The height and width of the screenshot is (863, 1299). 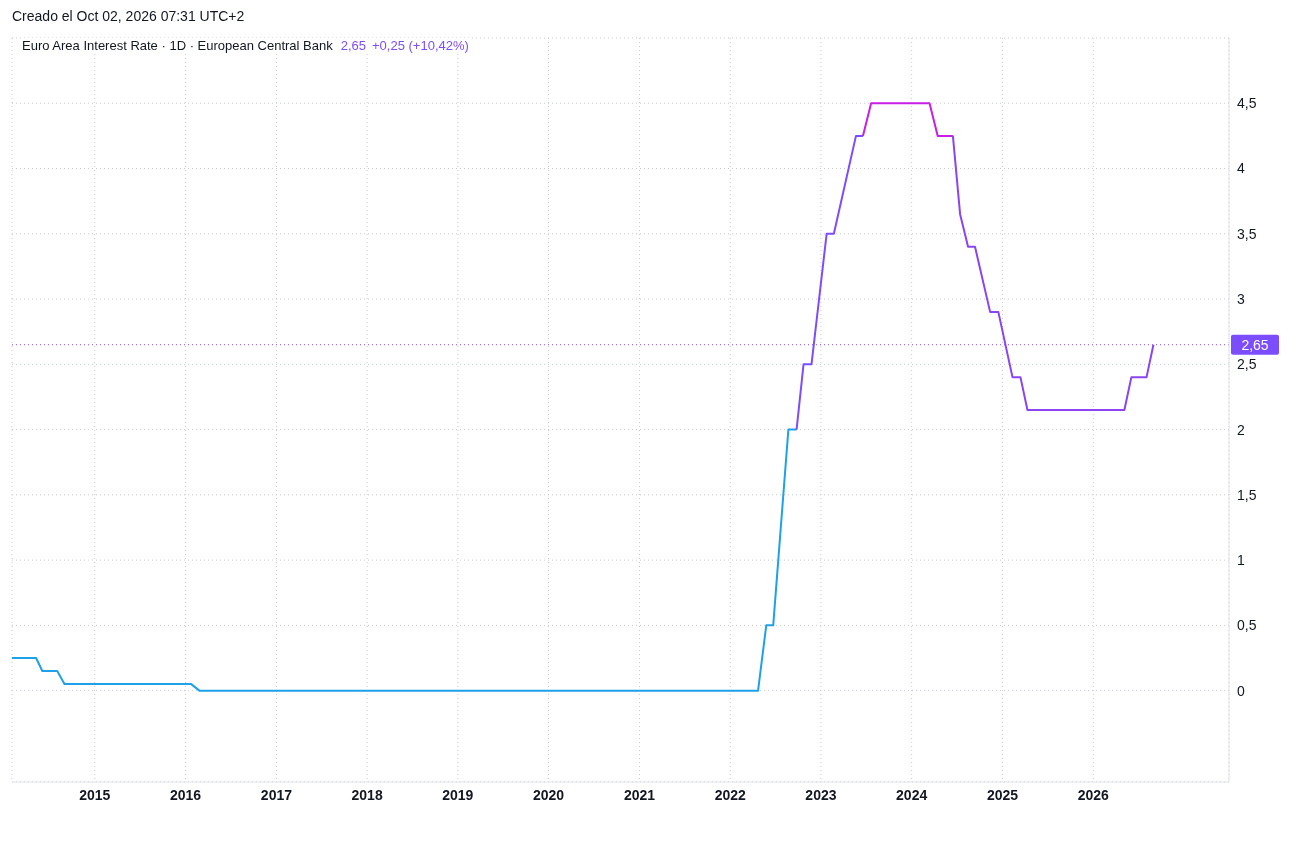 I want to click on y-tick-label: 1,5, so click(x=1247, y=494).